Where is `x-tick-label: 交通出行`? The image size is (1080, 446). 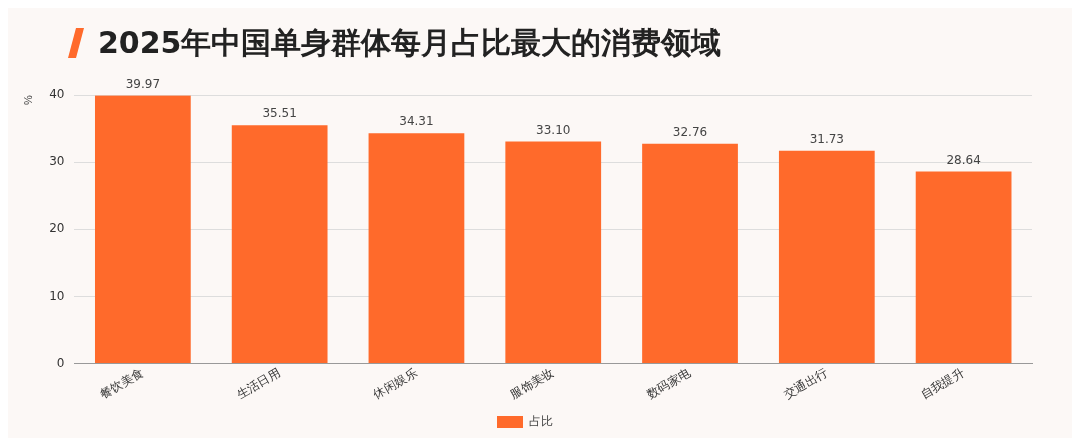 x-tick-label: 交通出行 is located at coordinates (805, 384).